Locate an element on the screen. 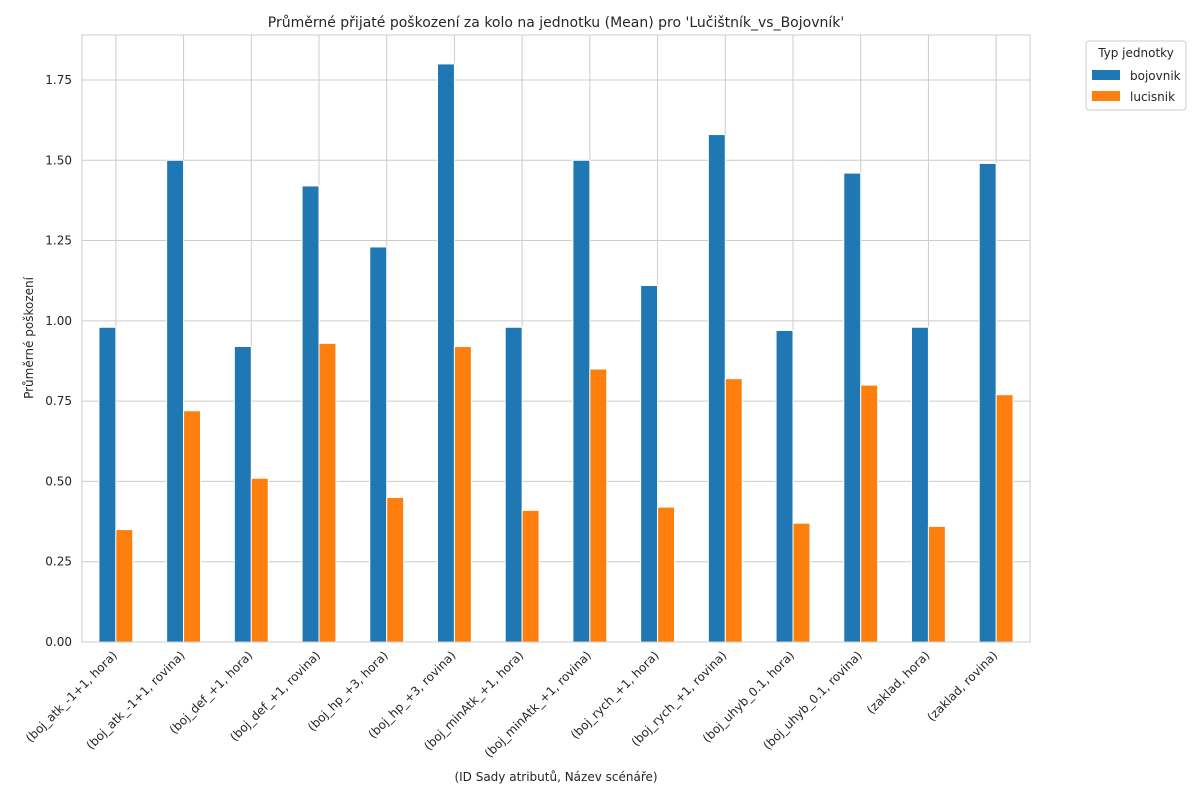 This screenshot has width=1200, height=800. y-tick-label: 0.25 is located at coordinates (58, 562).